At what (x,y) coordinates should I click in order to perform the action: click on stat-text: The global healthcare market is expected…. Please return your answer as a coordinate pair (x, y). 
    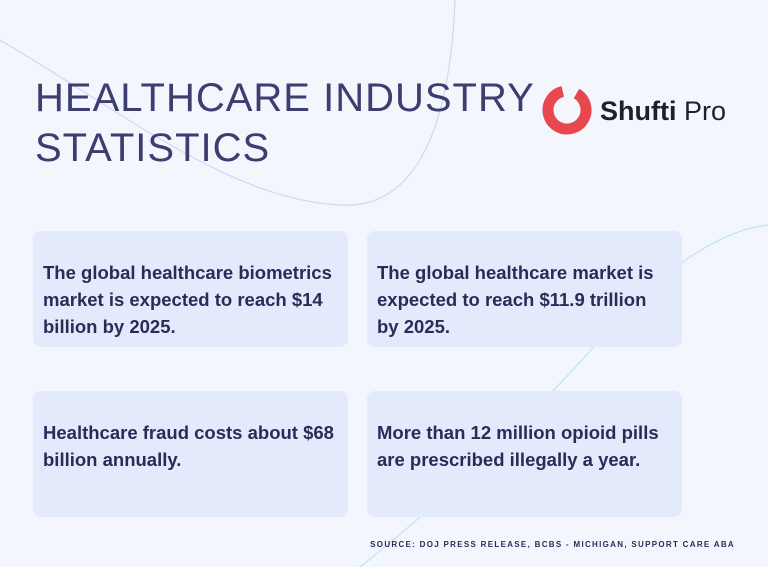
    Looking at the image, I should click on (515, 299).